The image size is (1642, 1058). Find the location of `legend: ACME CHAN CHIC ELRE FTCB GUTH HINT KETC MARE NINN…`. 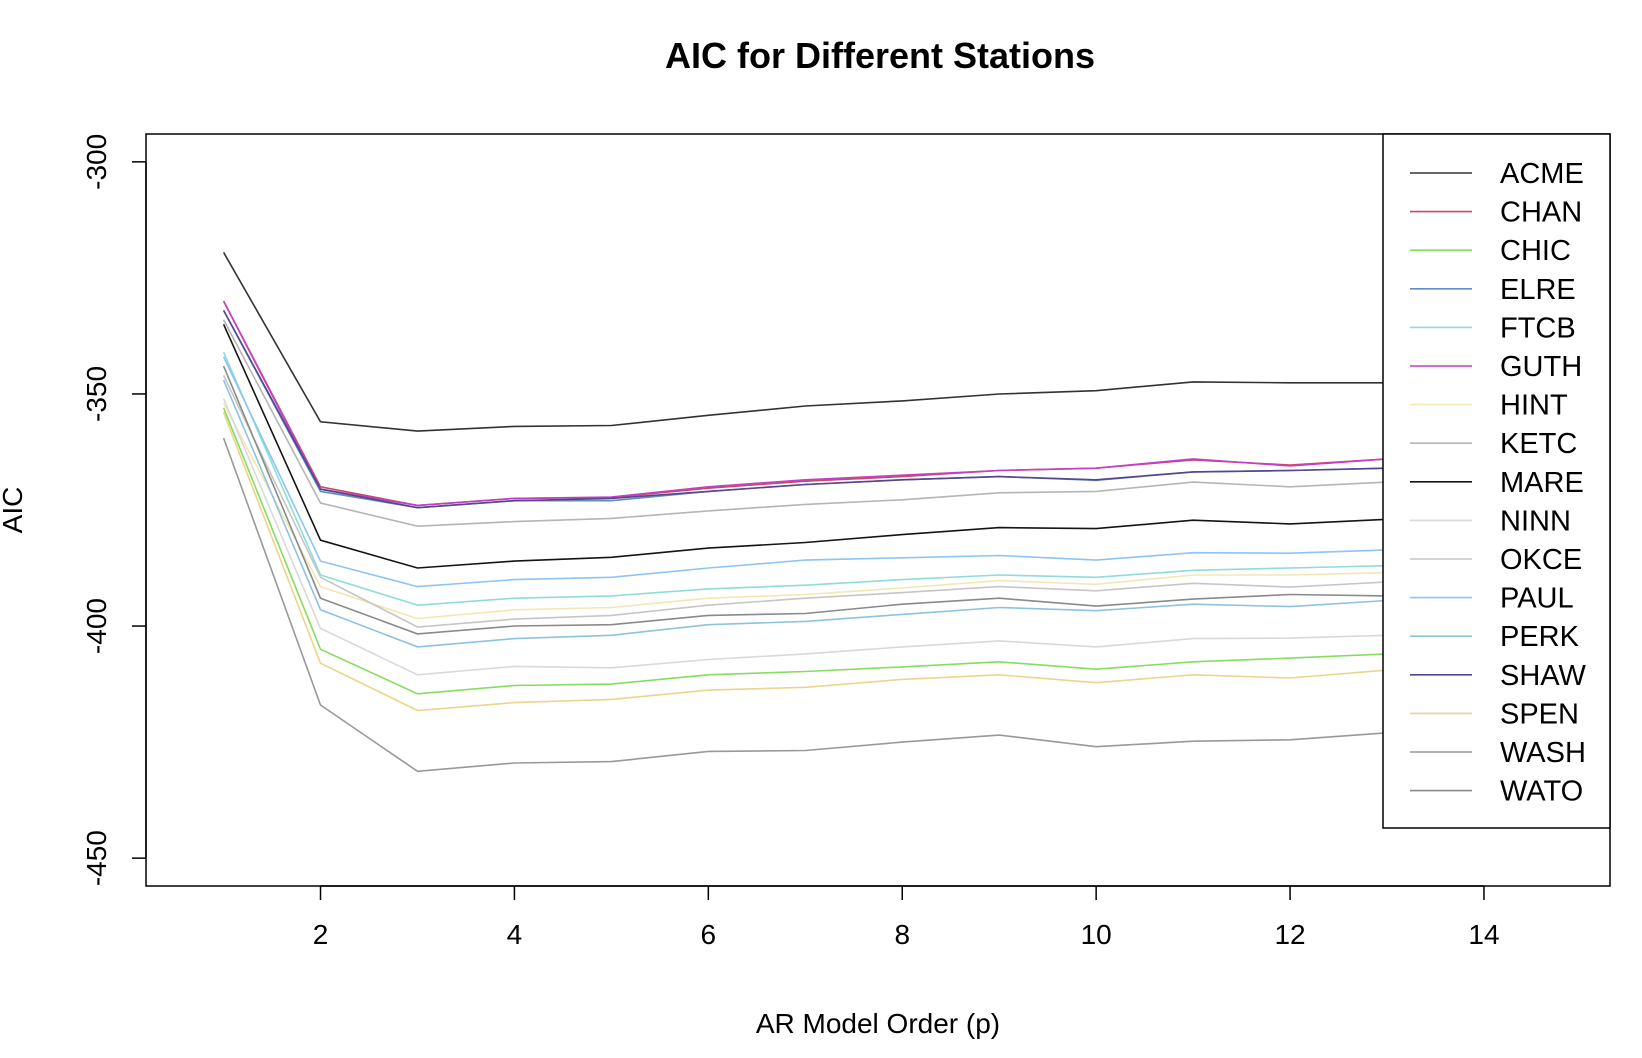

legend: ACME CHAN CHIC ELRE FTCB GUTH HINT KETC MARE NINN… is located at coordinates (1496, 481).